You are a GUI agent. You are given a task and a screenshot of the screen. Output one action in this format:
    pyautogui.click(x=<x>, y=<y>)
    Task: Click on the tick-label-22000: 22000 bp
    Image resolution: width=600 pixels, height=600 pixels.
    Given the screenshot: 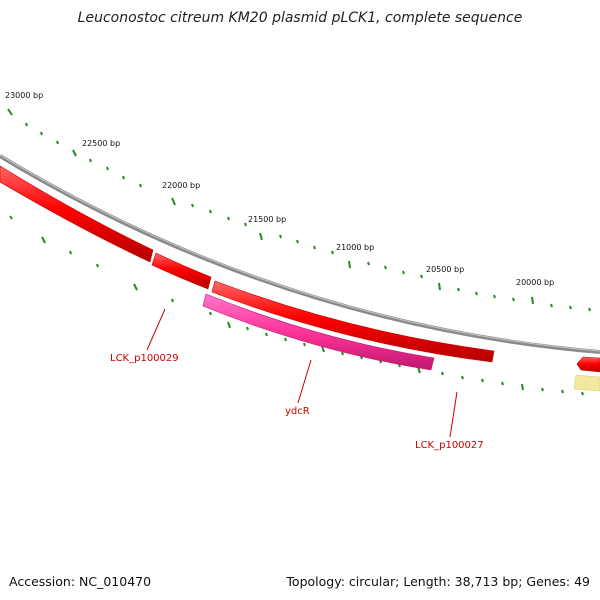 What is the action you would take?
    pyautogui.click(x=181, y=185)
    